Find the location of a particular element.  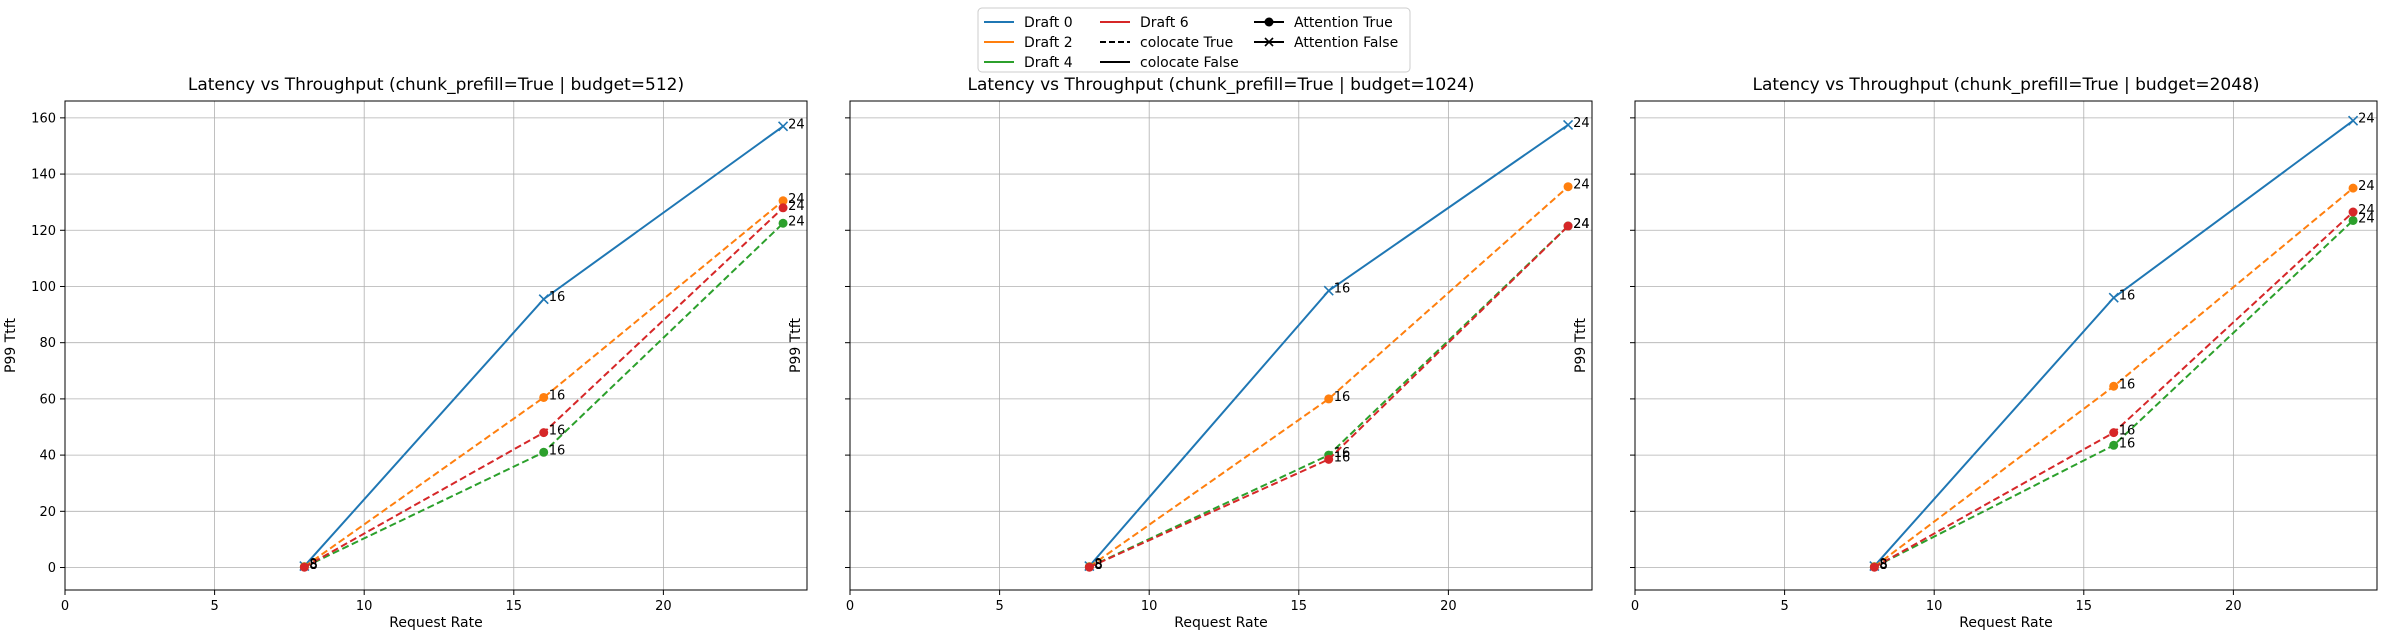

legend-frame is located at coordinates (1194, 40).